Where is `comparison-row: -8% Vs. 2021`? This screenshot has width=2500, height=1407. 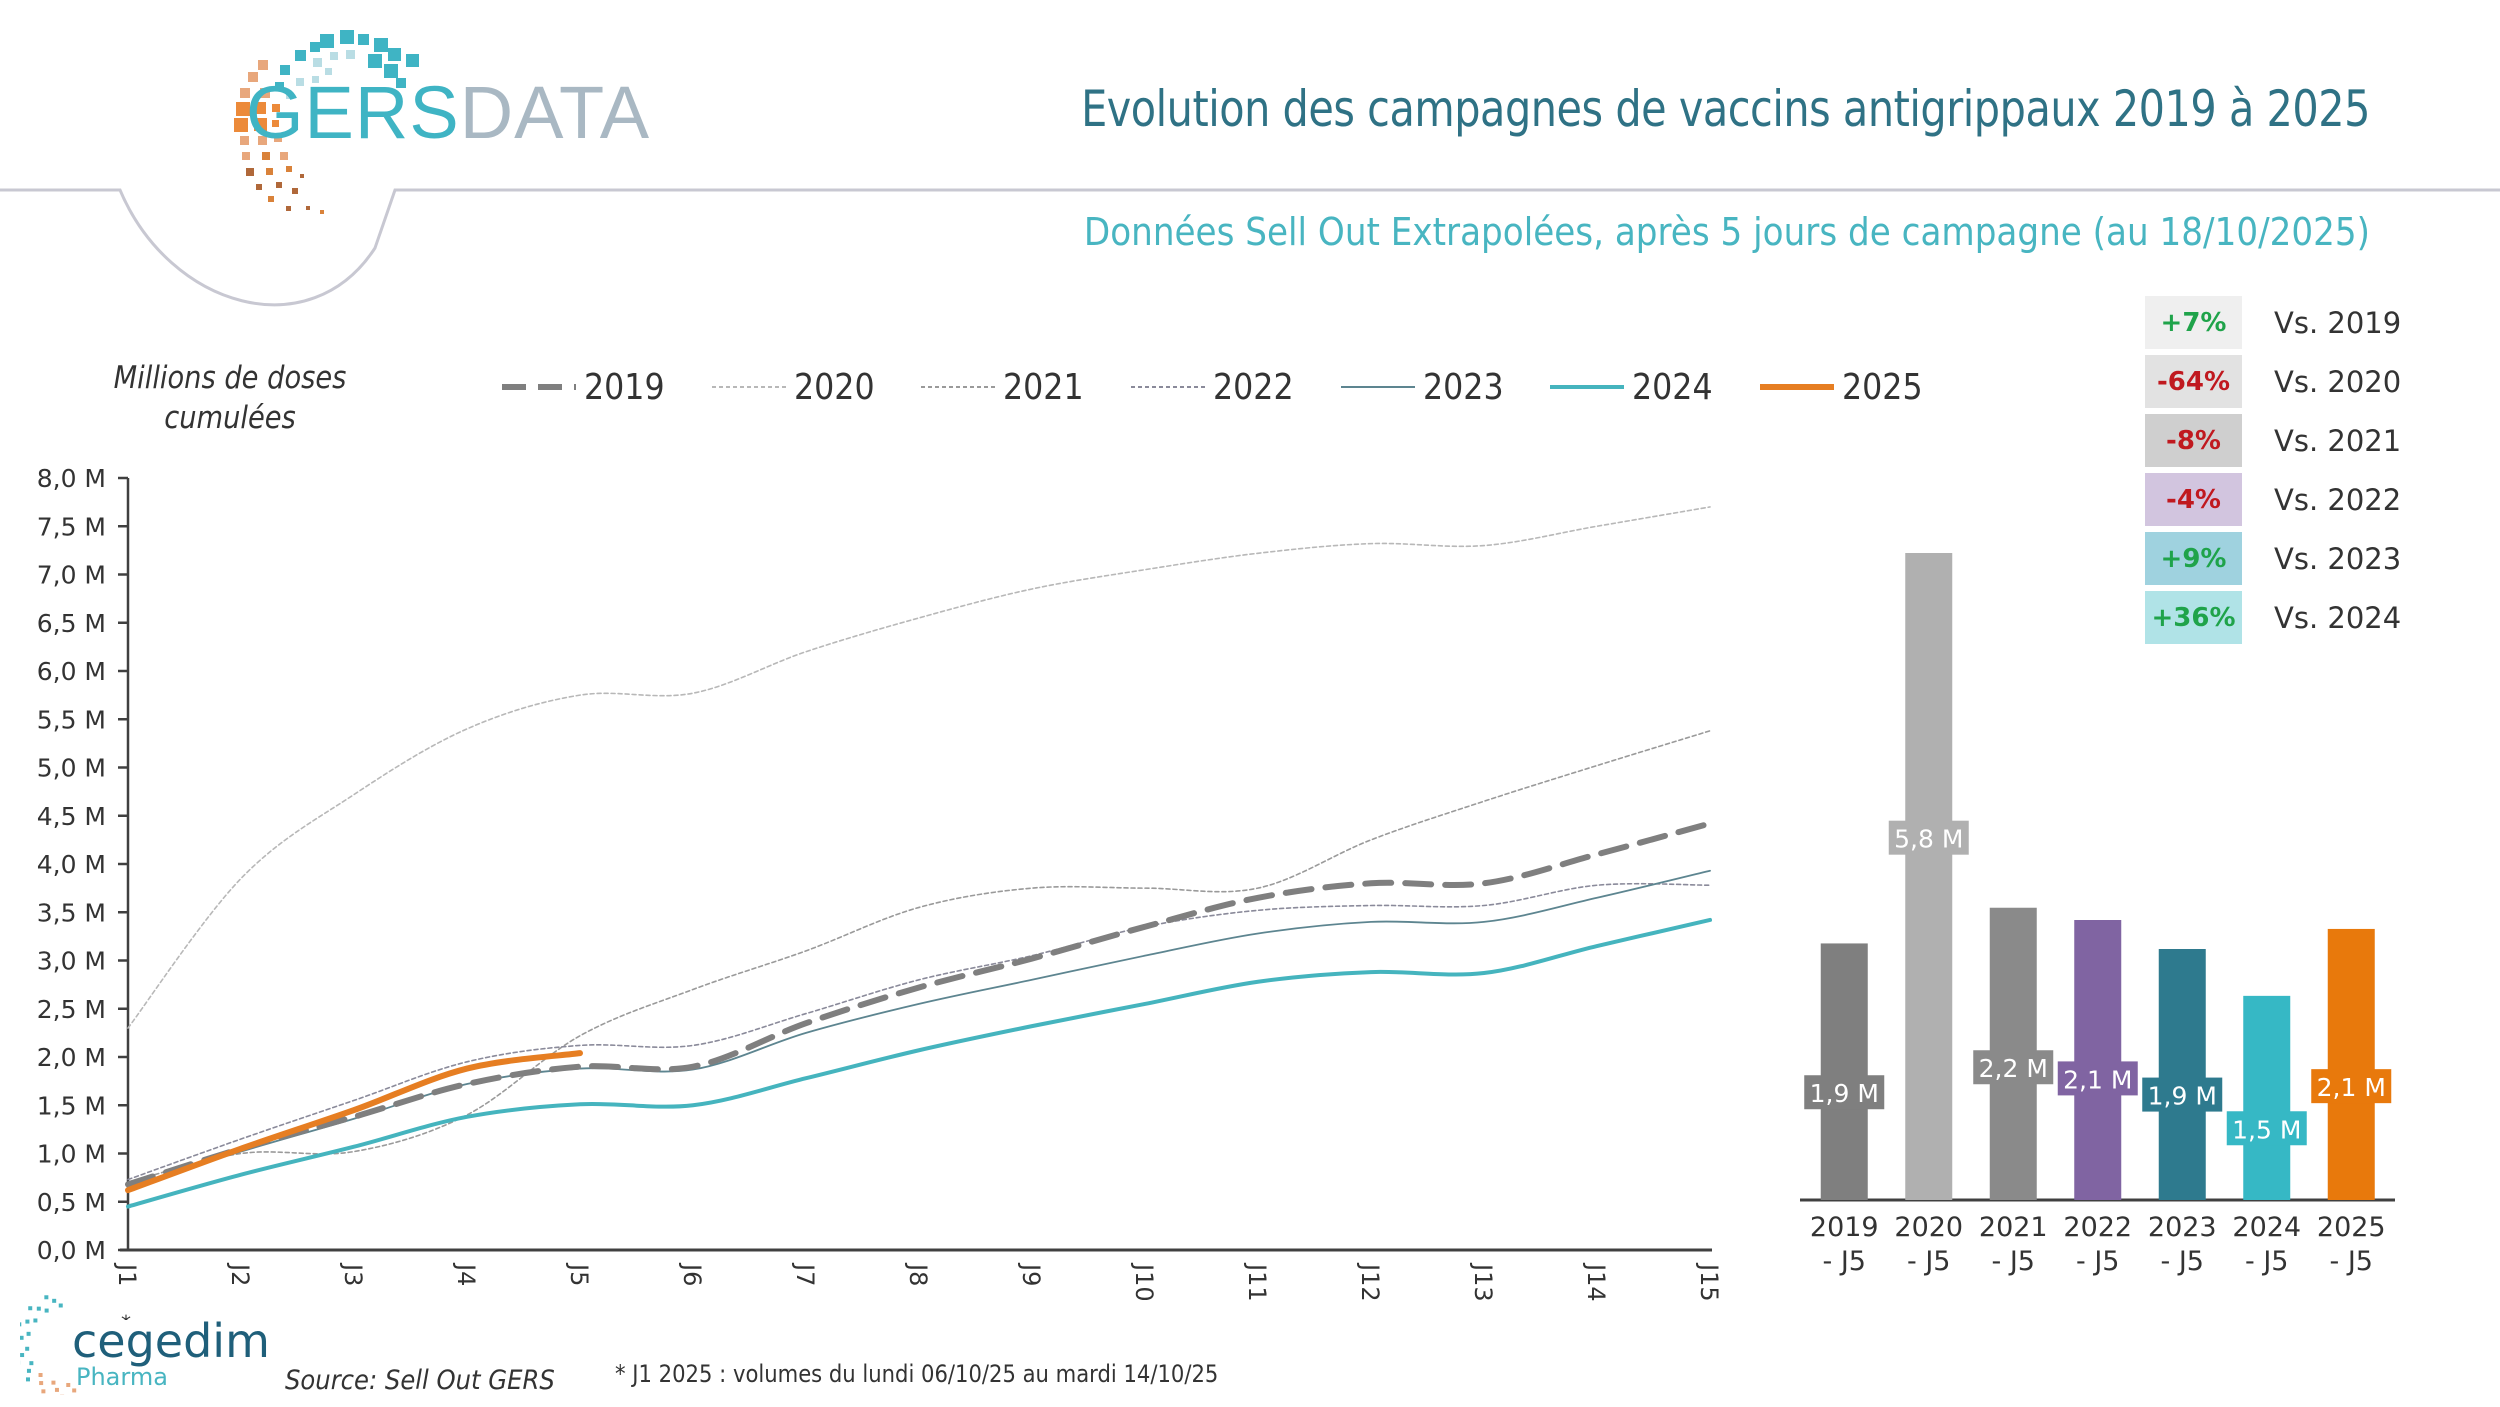
comparison-row: -8% Vs. 2021 is located at coordinates (2273, 440).